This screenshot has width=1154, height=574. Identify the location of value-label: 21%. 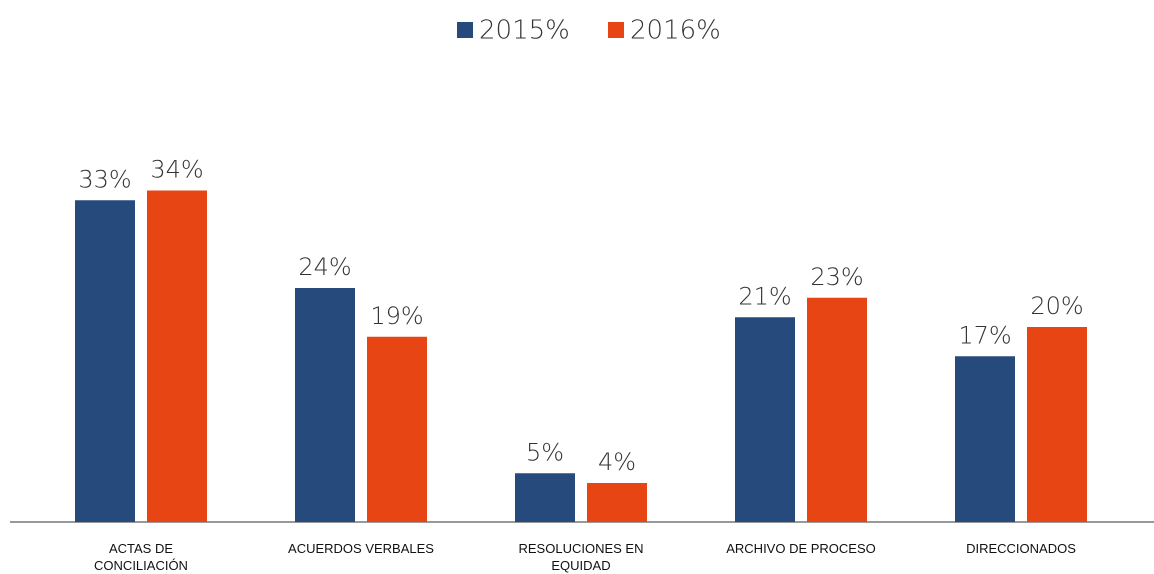
(764, 296).